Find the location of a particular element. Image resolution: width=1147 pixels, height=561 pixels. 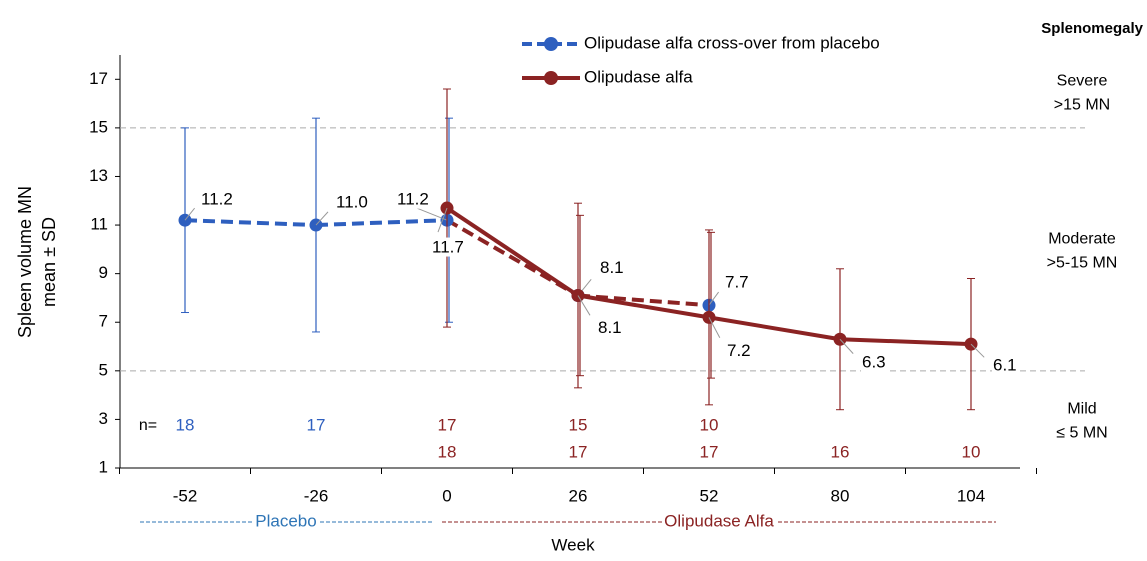

x-tick-label: -52 is located at coordinates (185, 495).